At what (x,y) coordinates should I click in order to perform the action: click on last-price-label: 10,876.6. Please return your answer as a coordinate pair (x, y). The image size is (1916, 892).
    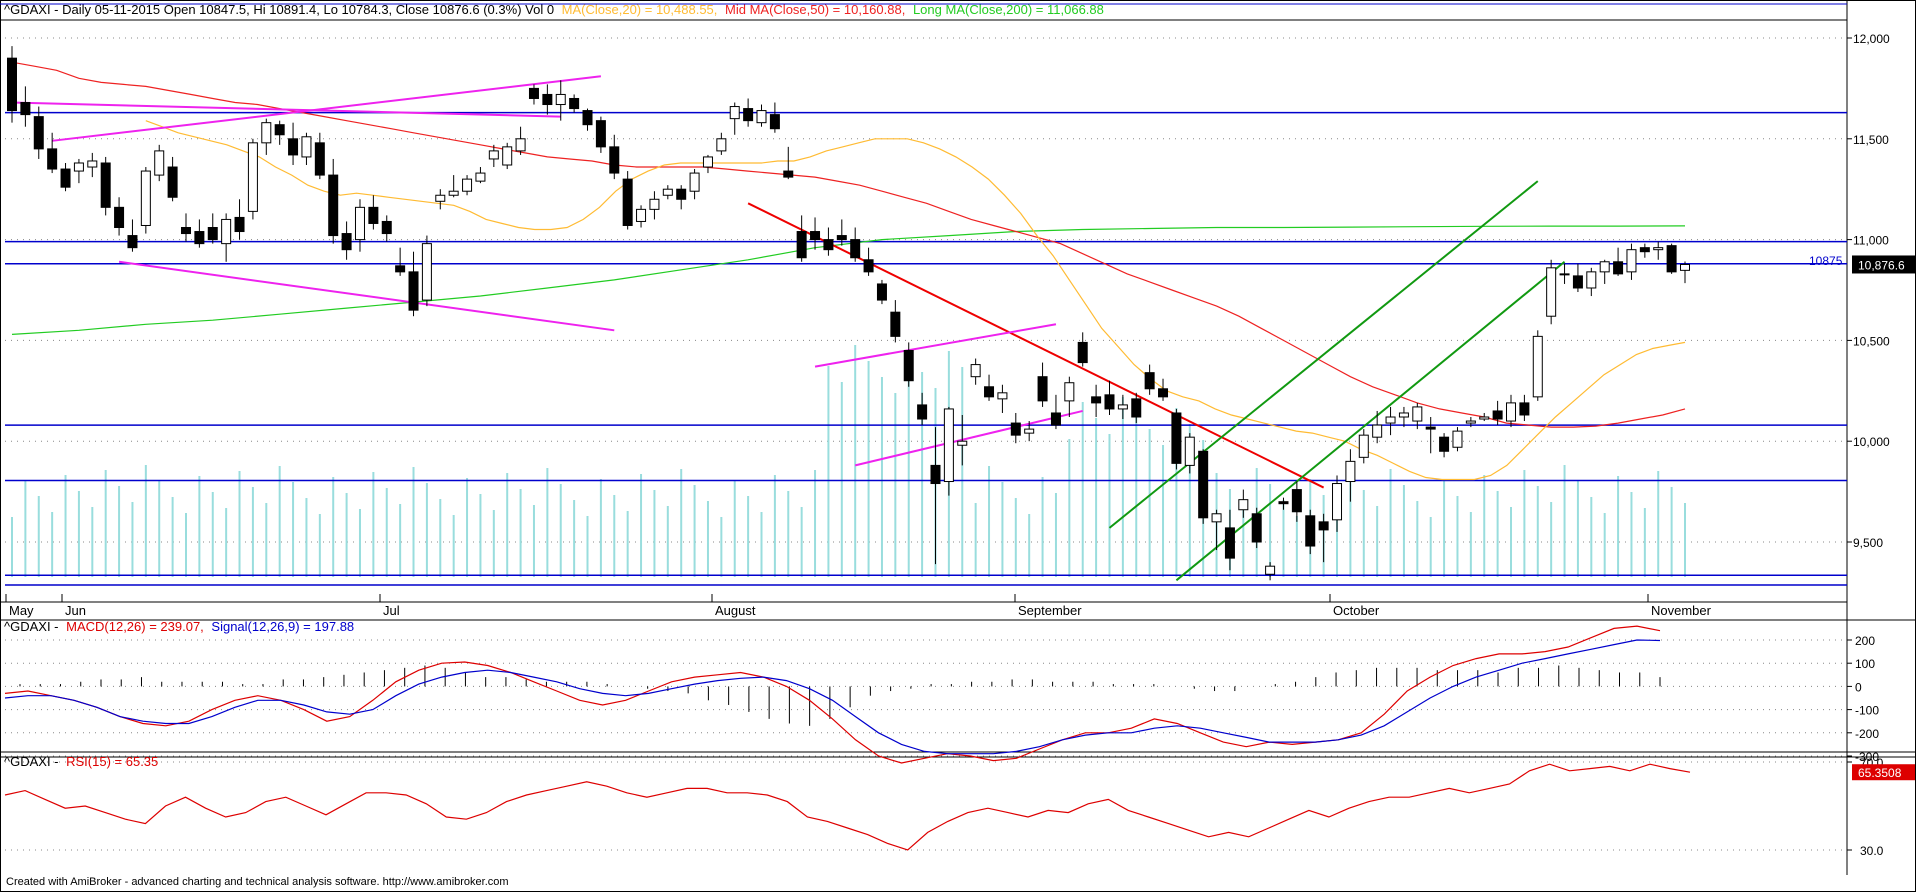
    Looking at the image, I should click on (1881, 265).